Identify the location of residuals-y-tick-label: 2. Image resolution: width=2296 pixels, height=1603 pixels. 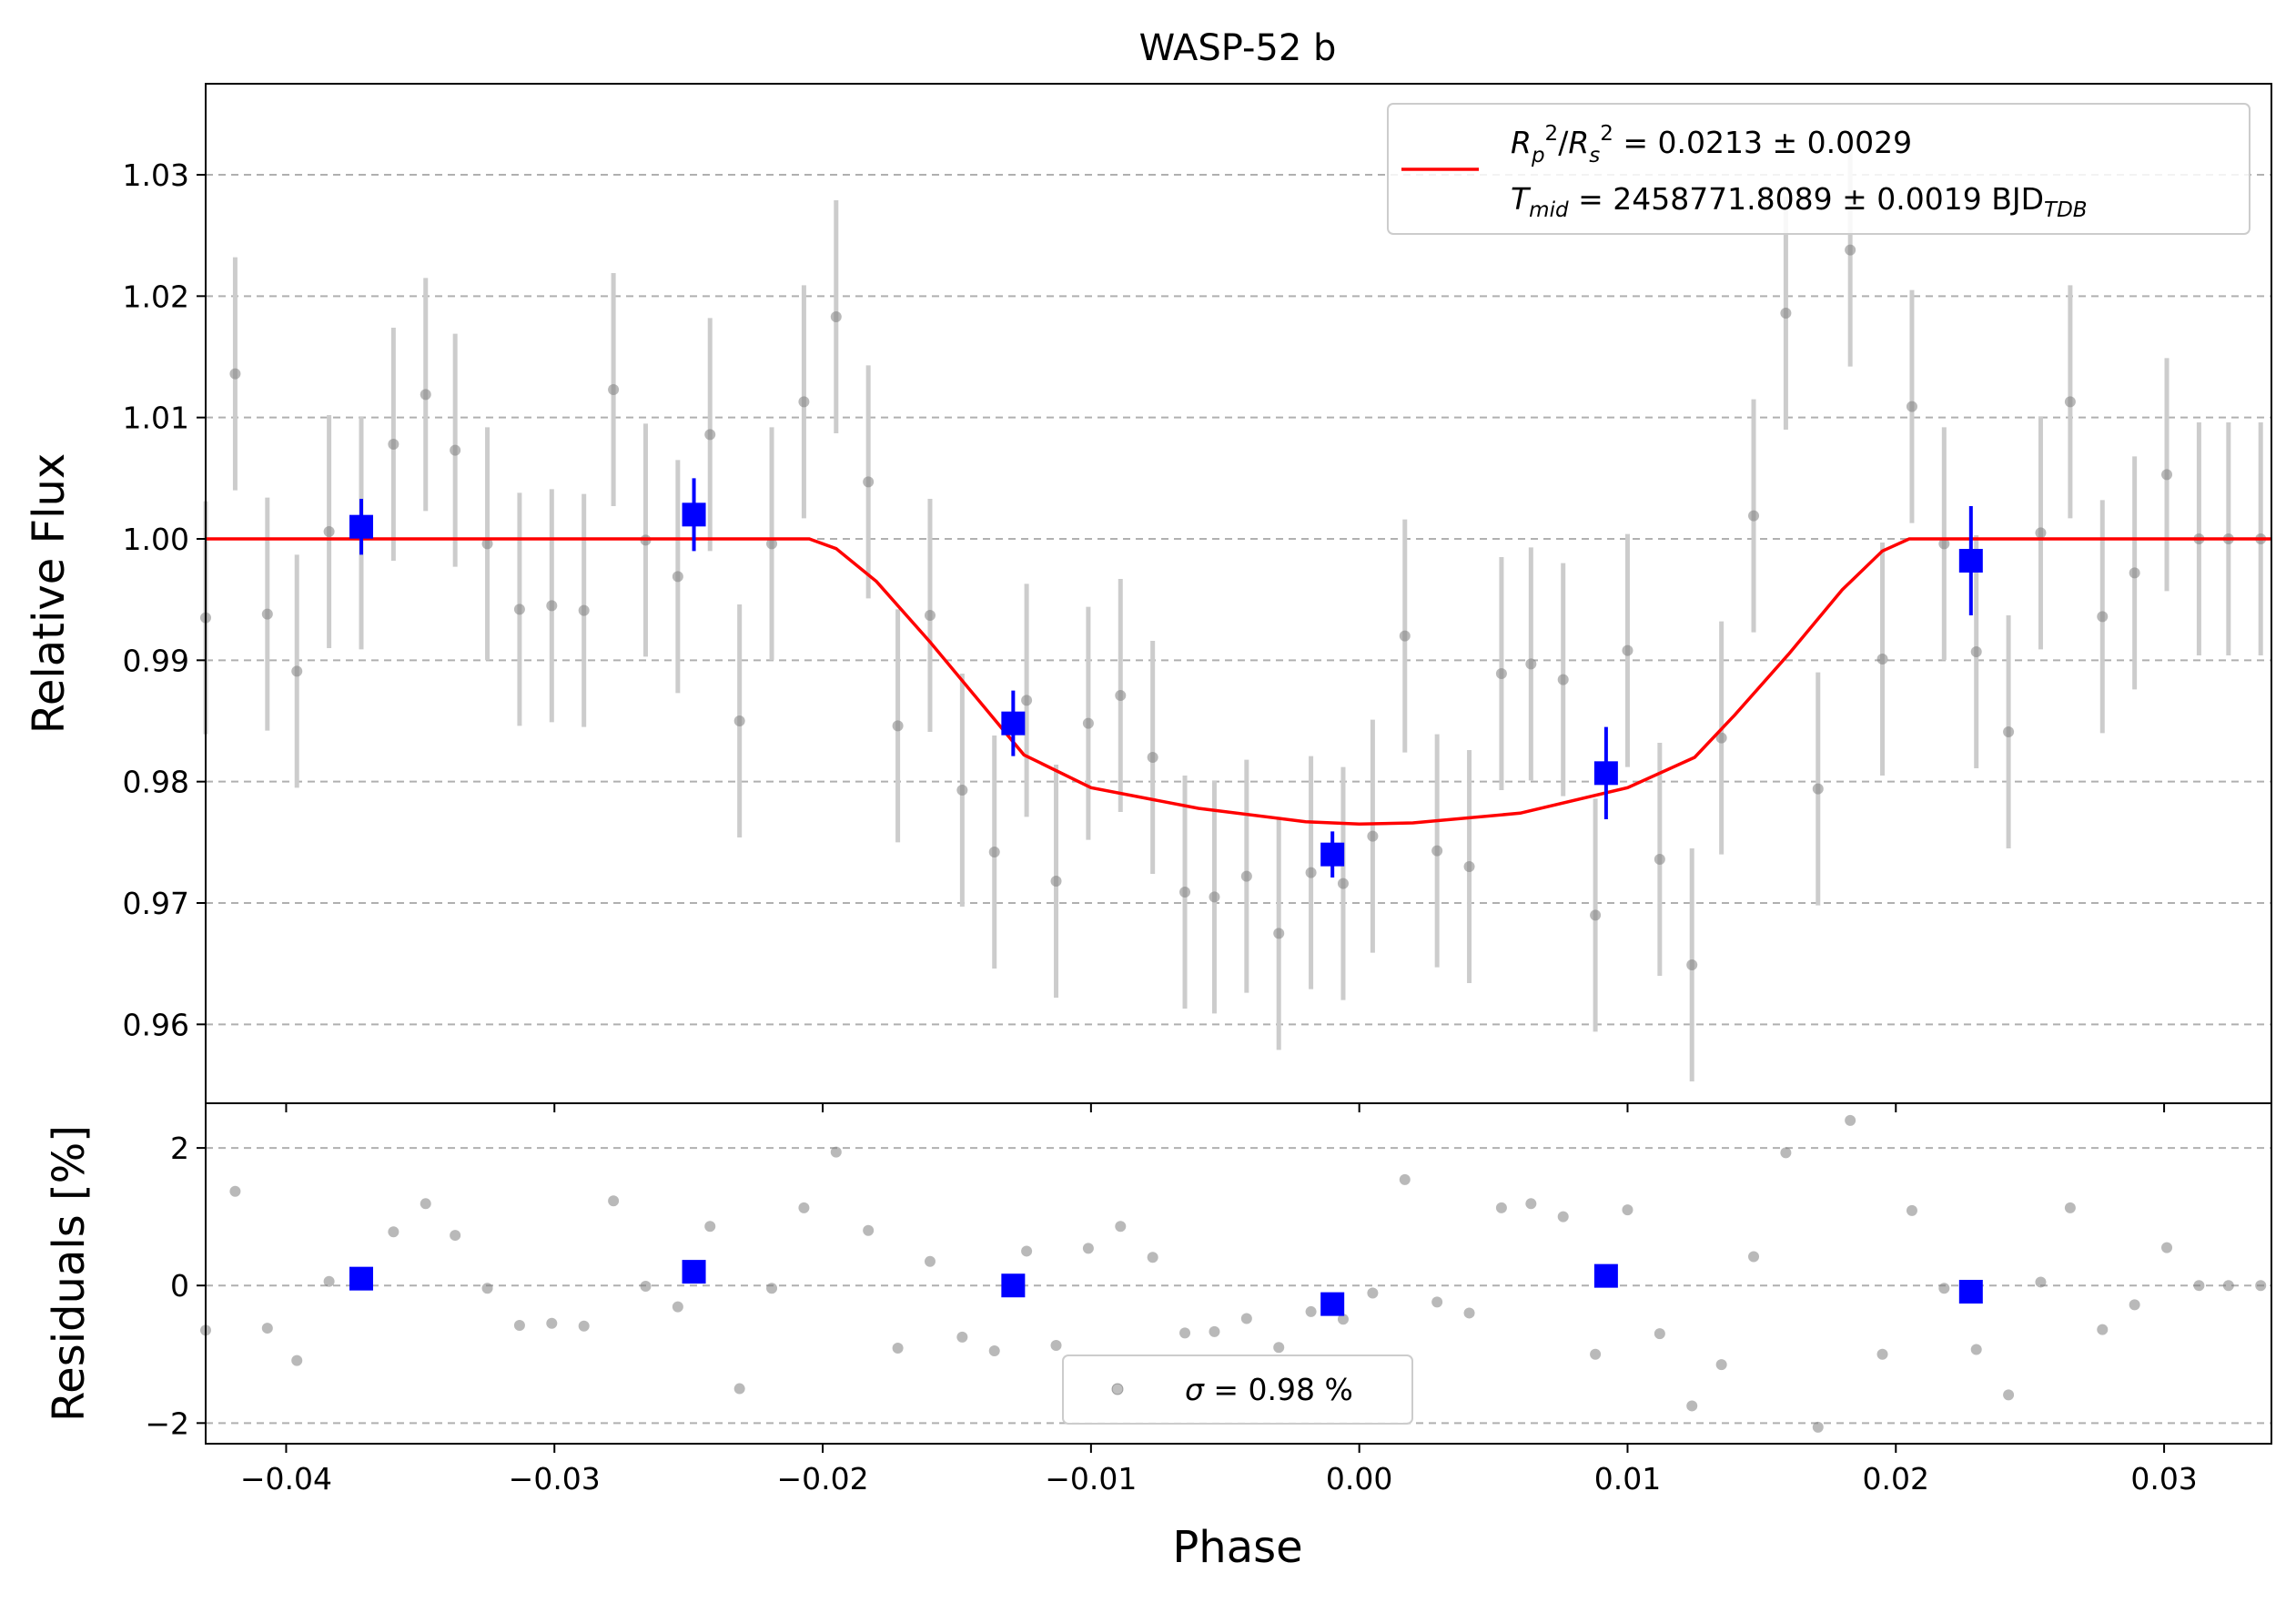
(180, 1148).